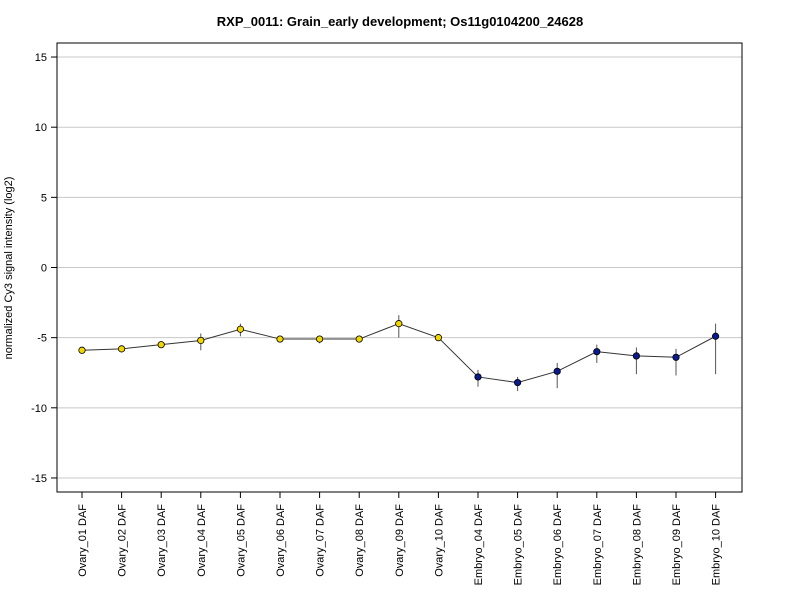  Describe the element at coordinates (9, 268) in the screenshot. I see `y-axis-label: normalized Cy3 signal intensity (log2)` at that location.